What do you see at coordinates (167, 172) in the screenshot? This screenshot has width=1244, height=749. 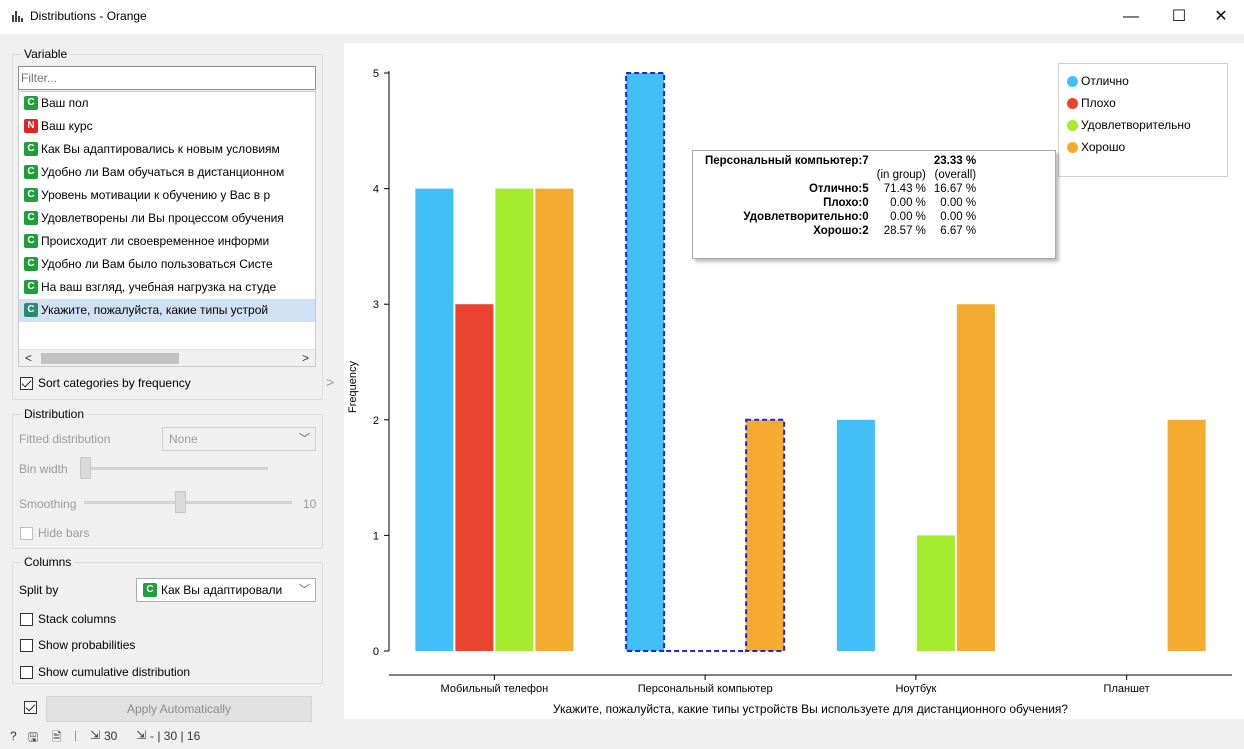 I see `variable-list-item: C Удобно ли Вам обучаться в дистанционном` at bounding box center [167, 172].